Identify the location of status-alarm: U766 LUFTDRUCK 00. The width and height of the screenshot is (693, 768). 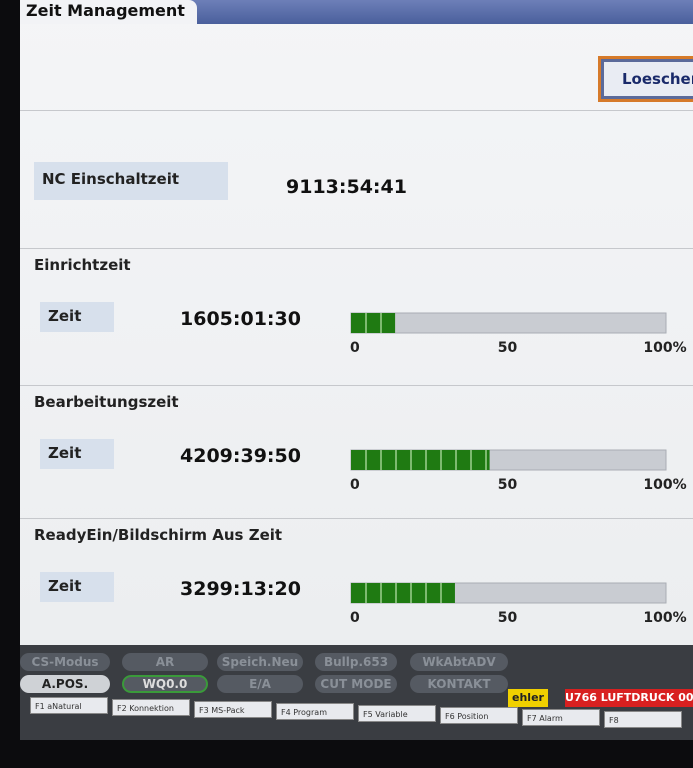
(629, 698).